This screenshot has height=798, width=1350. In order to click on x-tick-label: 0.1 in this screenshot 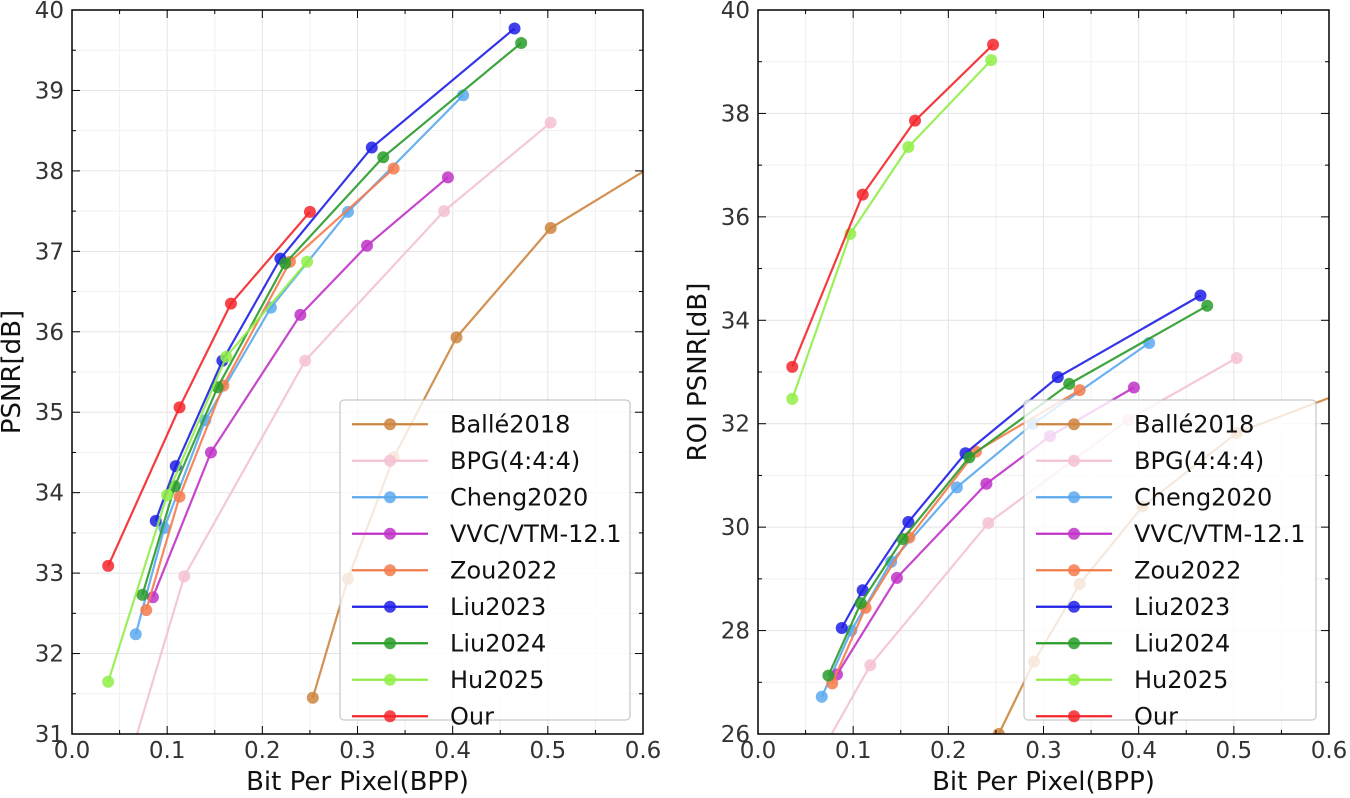, I will do `click(853, 751)`.